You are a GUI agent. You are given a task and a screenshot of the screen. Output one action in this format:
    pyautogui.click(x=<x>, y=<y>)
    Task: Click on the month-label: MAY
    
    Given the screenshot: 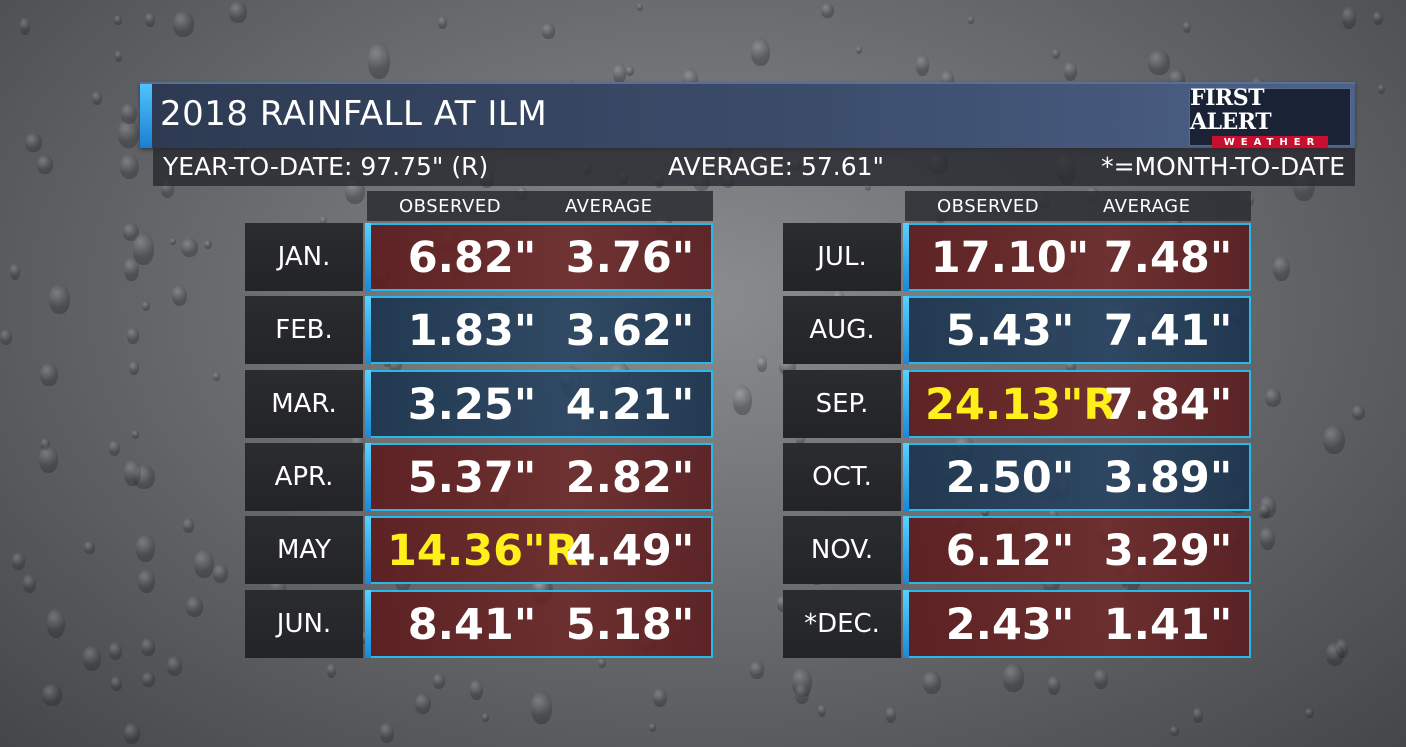 What is the action you would take?
    pyautogui.click(x=304, y=550)
    